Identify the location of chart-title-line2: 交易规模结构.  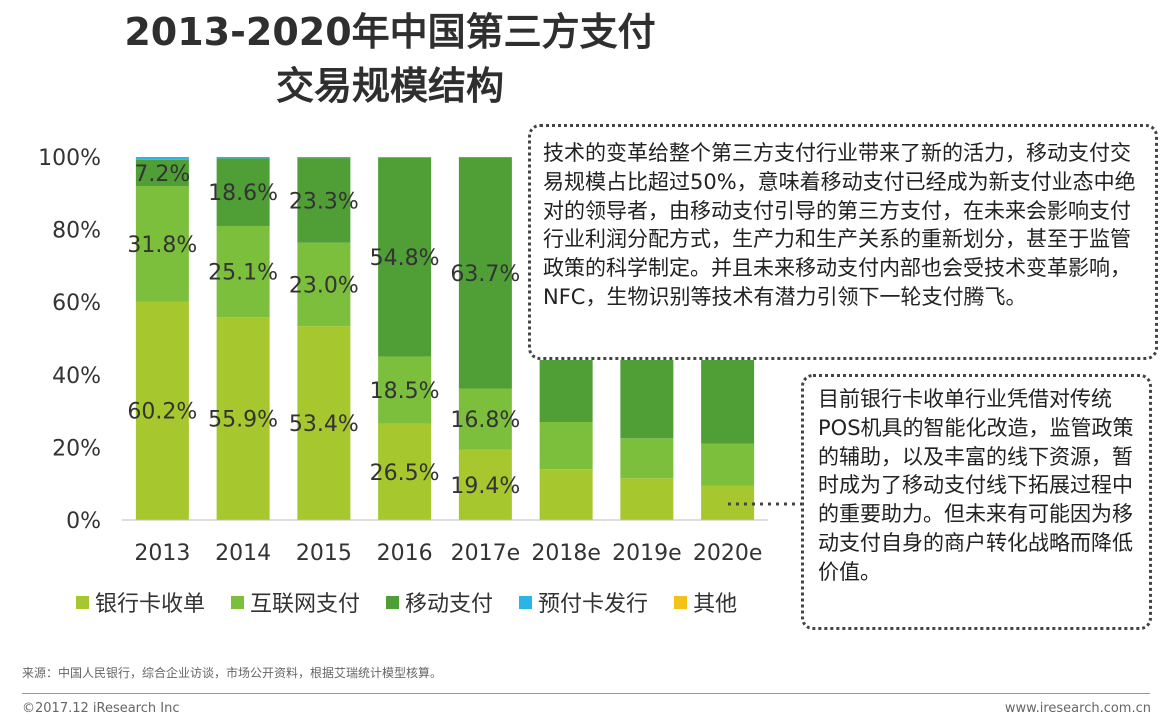
(389, 86).